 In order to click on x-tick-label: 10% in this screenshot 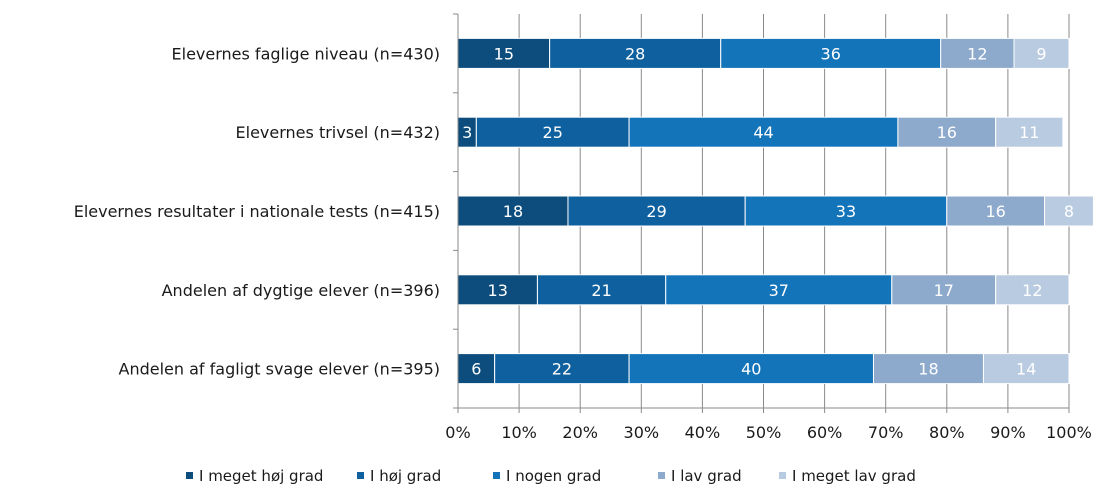, I will do `click(519, 432)`.